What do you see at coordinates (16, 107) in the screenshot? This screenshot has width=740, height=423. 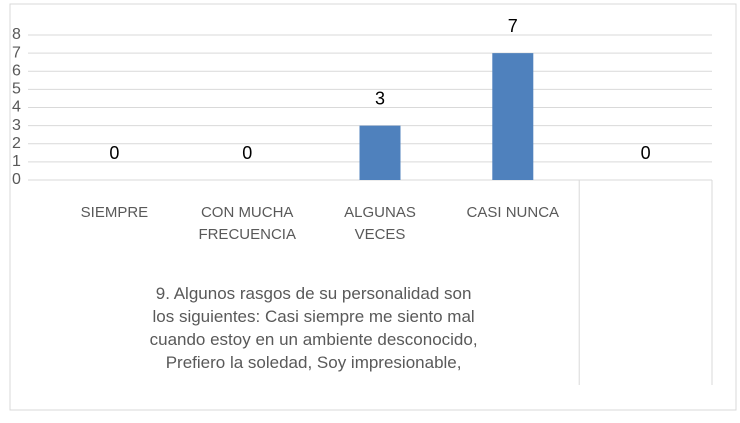 I see `y-tick-label: 4` at bounding box center [16, 107].